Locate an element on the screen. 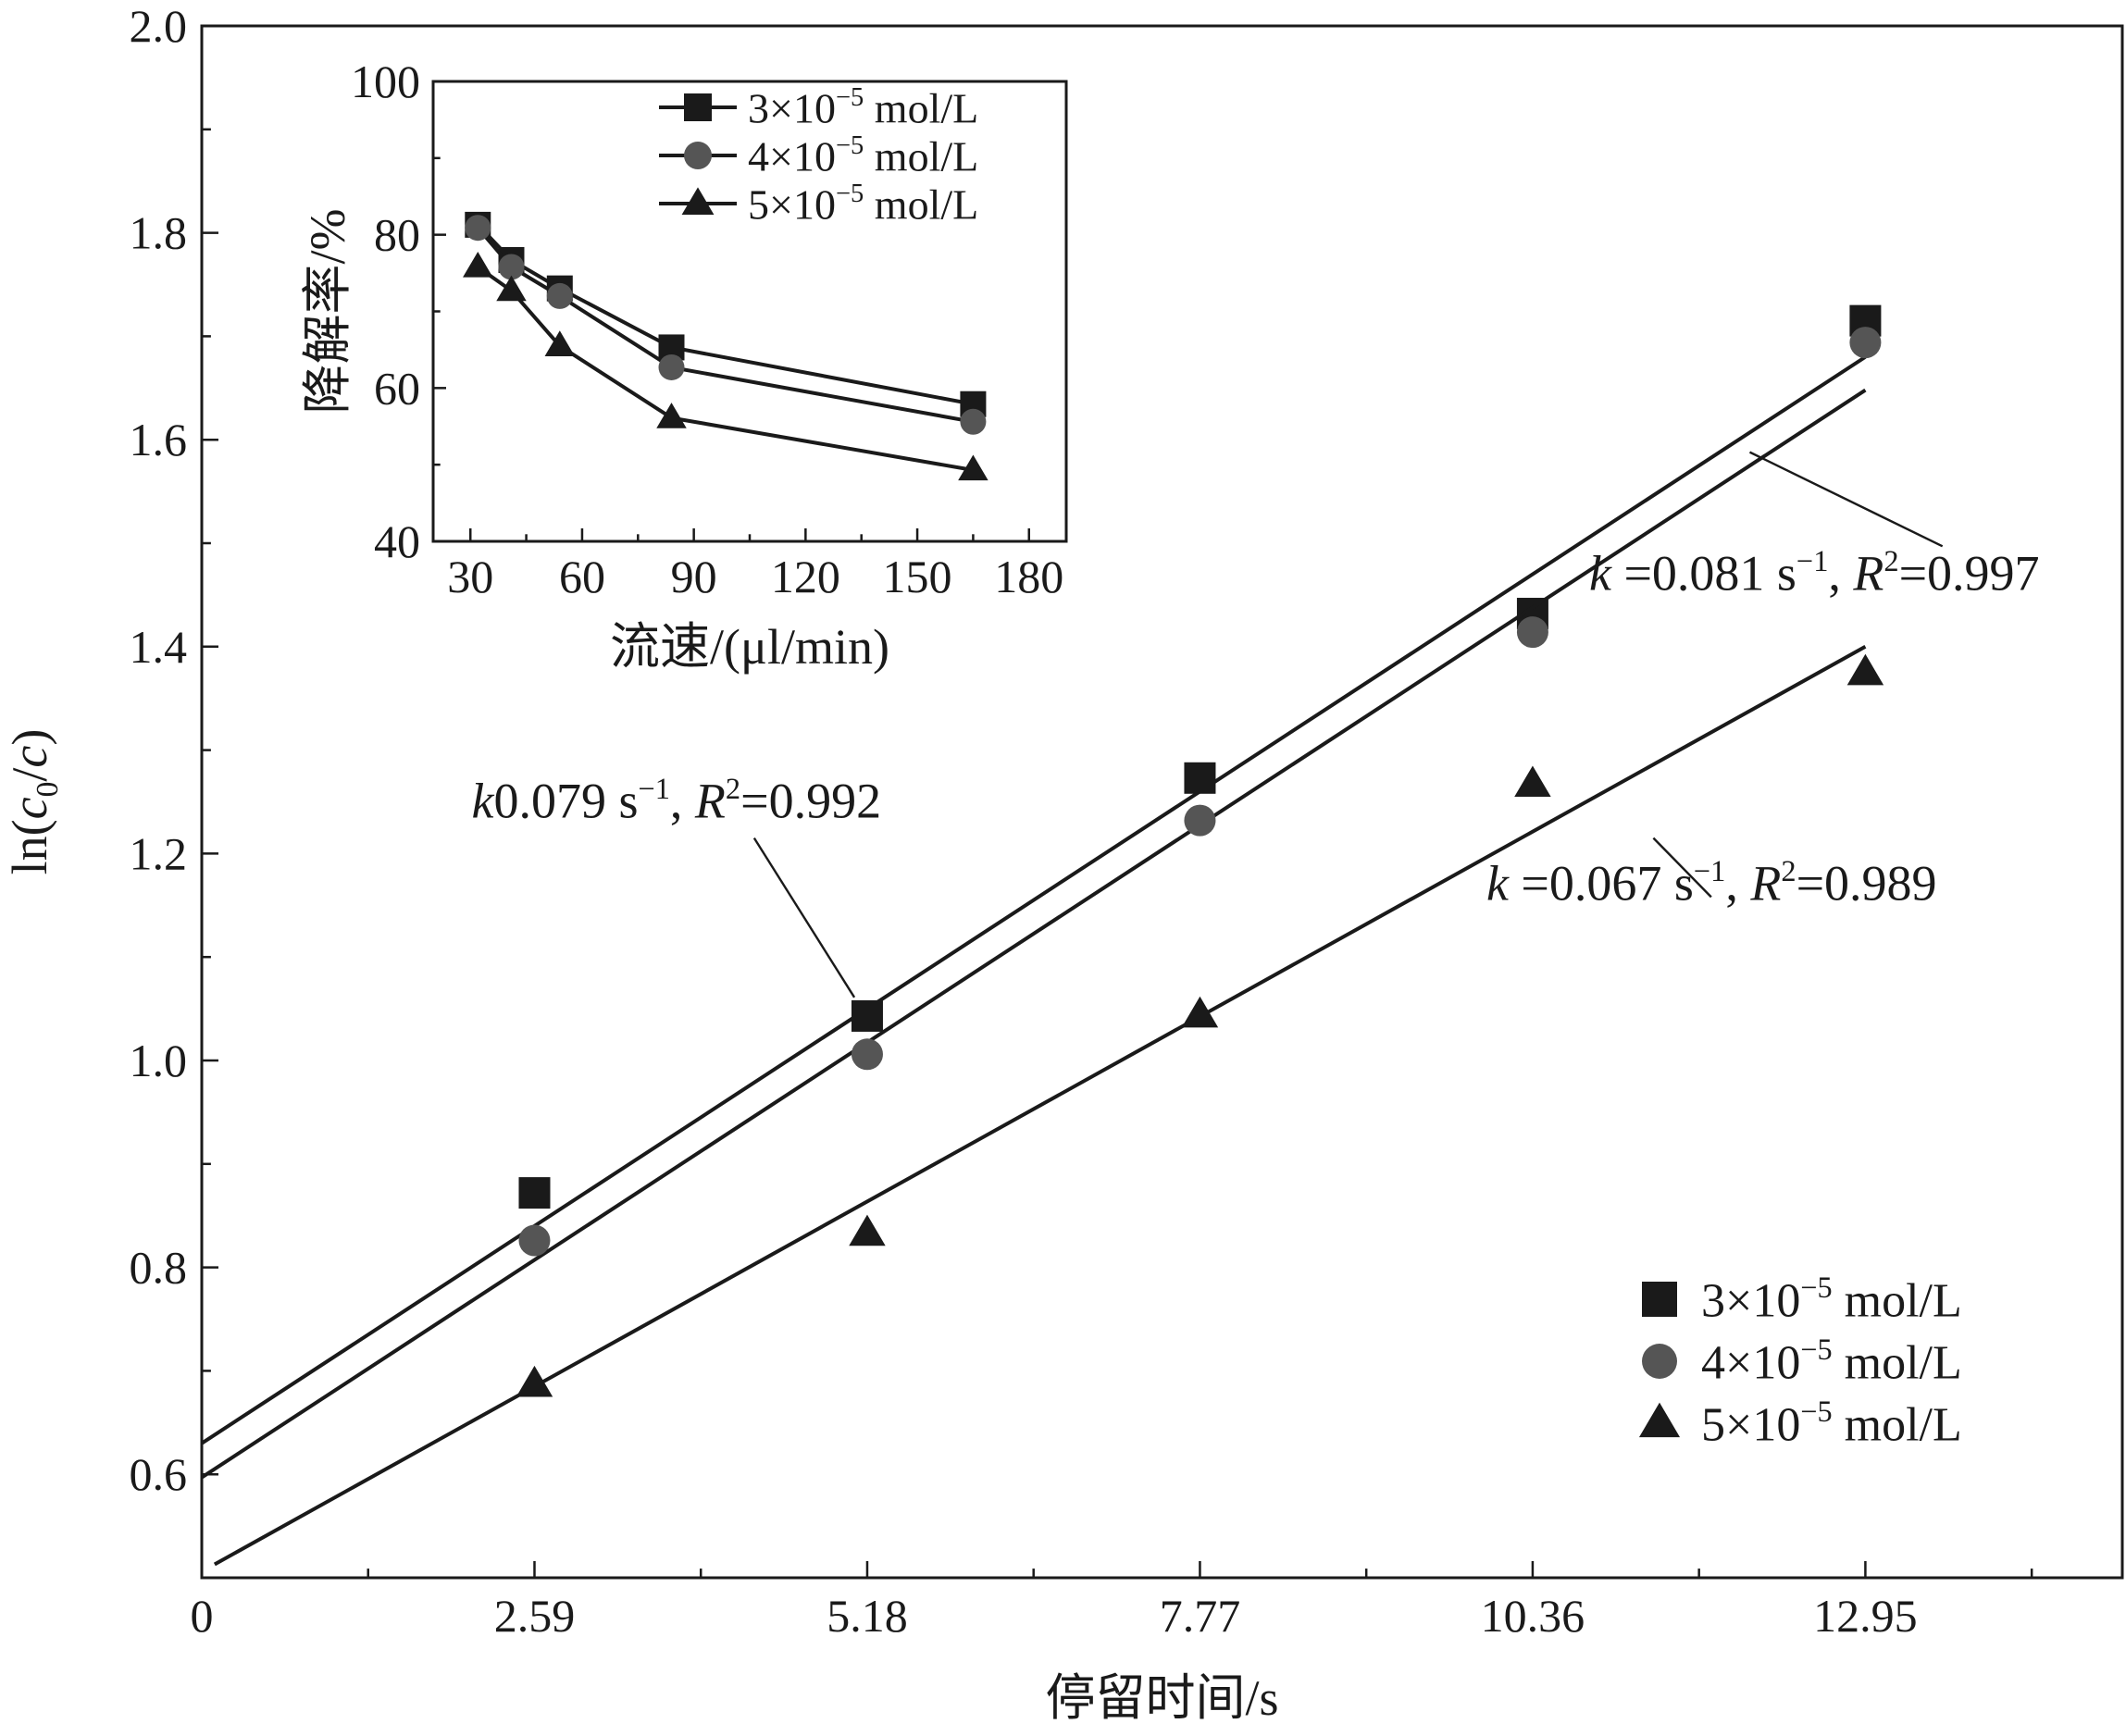 The height and width of the screenshot is (1736, 2126). fit-annotation: k0.079 s−1, R2=0.992 is located at coordinates (676, 801).